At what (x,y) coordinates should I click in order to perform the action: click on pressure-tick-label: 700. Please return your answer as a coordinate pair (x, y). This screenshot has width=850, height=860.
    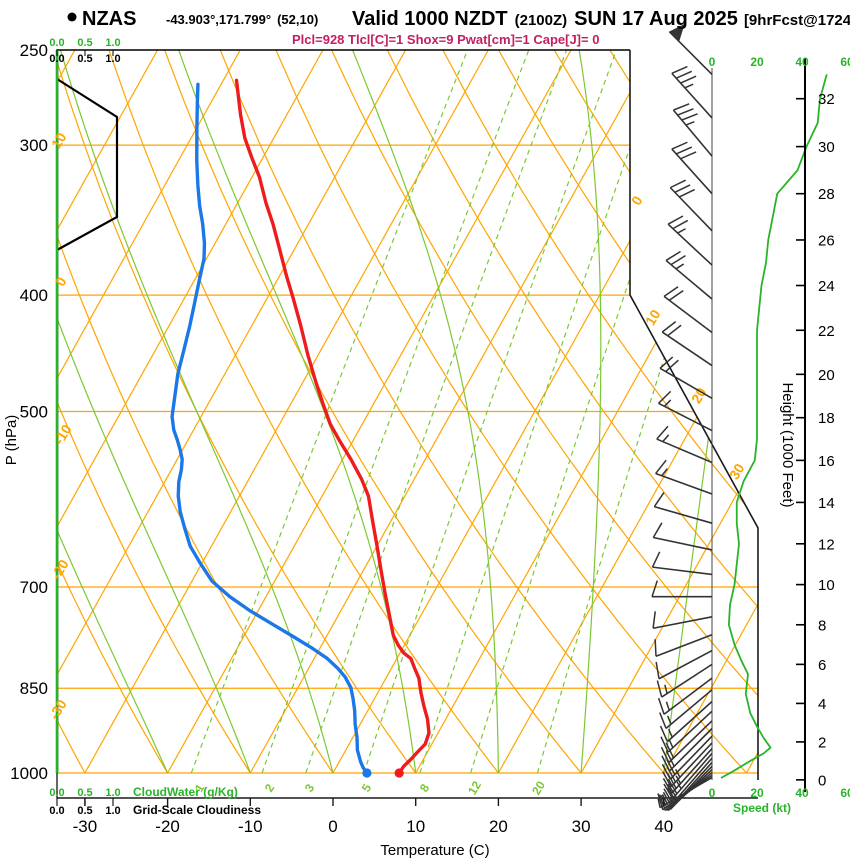
    Looking at the image, I should click on (34, 587).